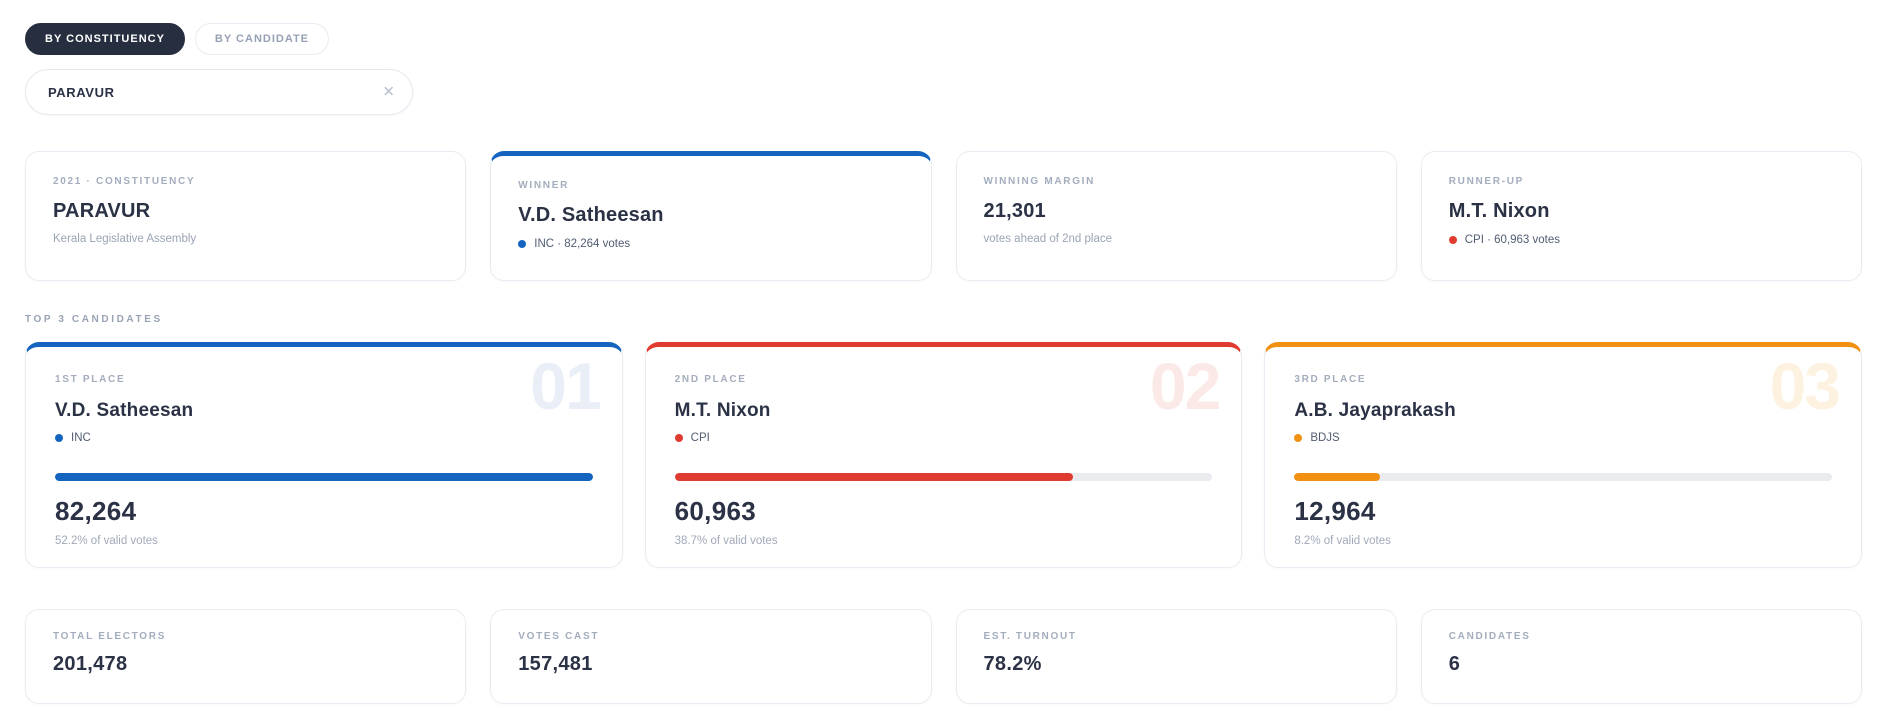 The height and width of the screenshot is (711, 1887). I want to click on rank-watermark-2: 02, so click(1185, 386).